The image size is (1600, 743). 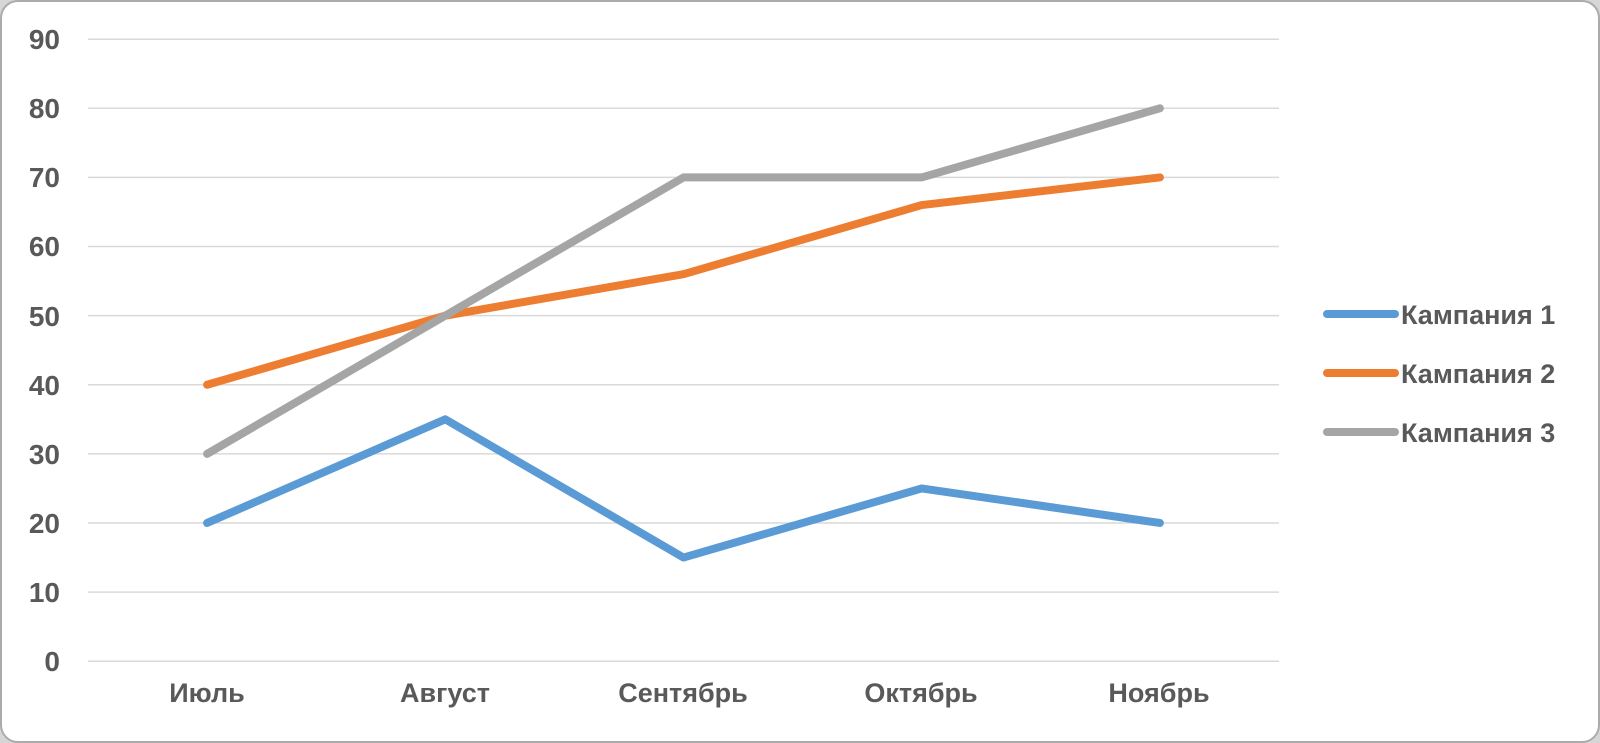 I want to click on y-tick-label: 60, so click(x=44, y=246).